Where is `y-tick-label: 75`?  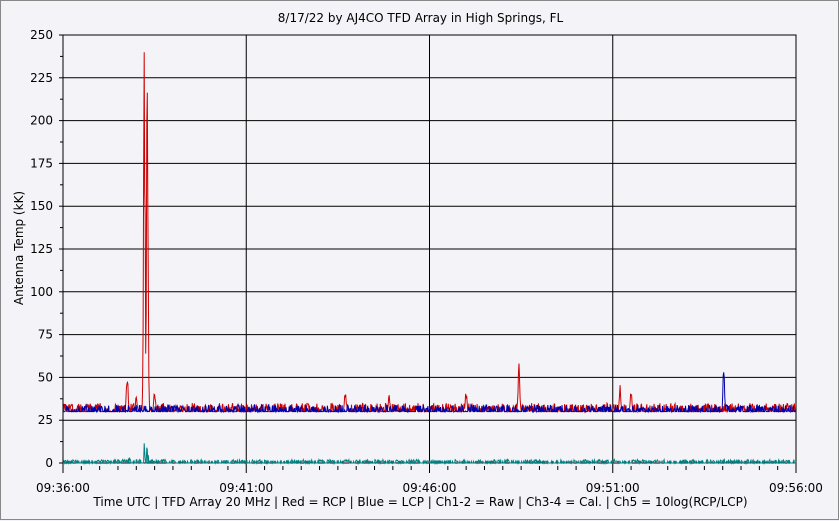
y-tick-label: 75 is located at coordinates (45, 335).